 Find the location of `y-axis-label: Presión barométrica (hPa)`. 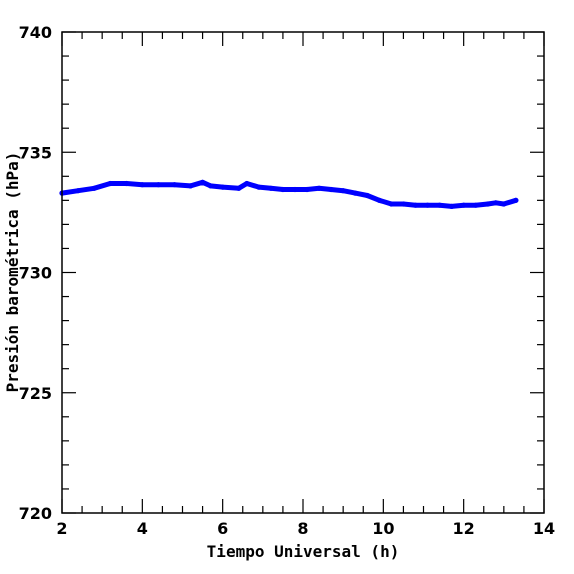

y-axis-label: Presión barométrica (hPa) is located at coordinates (12, 272).